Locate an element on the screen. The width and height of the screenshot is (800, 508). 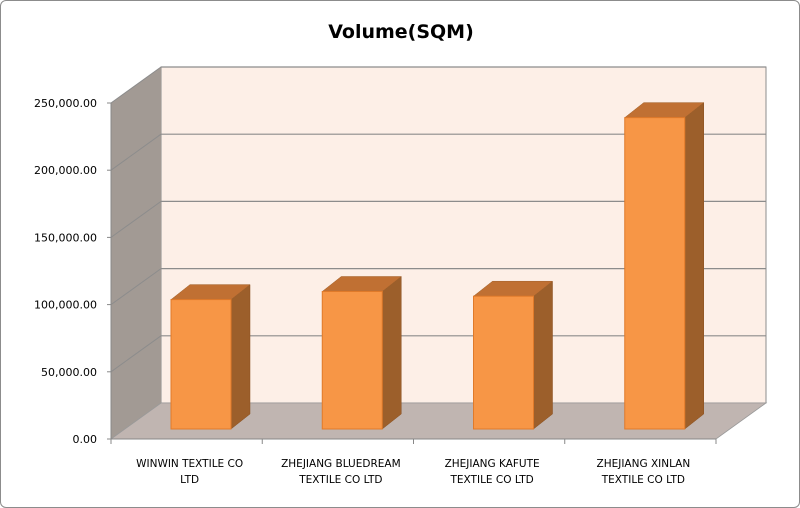
x-category-label: ZHEJIANG KAFUTE is located at coordinates (492, 464).